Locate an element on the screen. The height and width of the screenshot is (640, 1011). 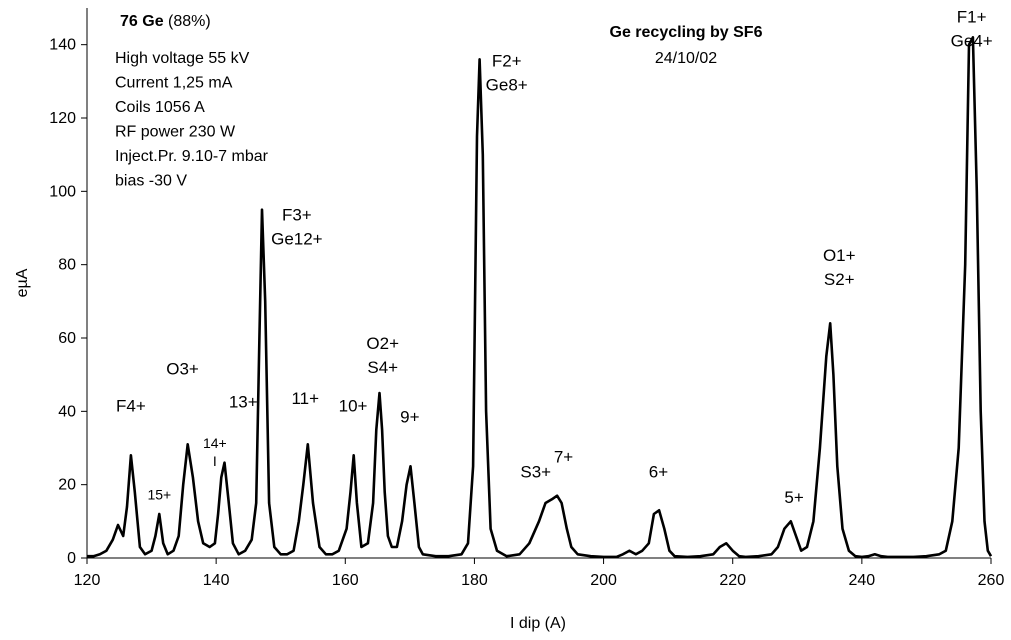
peak-label: F3+ Ge12+ is located at coordinates (297, 227).